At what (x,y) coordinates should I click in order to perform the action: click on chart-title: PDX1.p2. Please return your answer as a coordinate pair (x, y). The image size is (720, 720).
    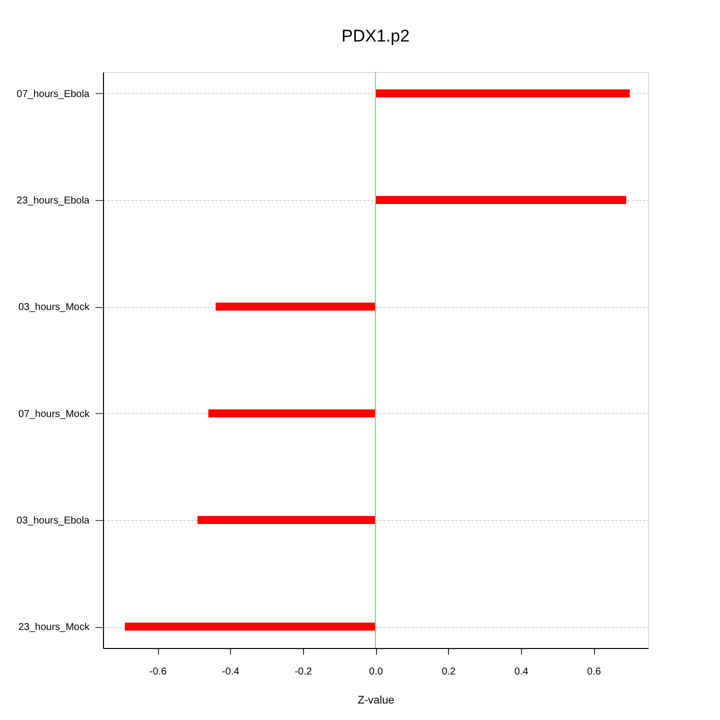
    Looking at the image, I should click on (375, 36).